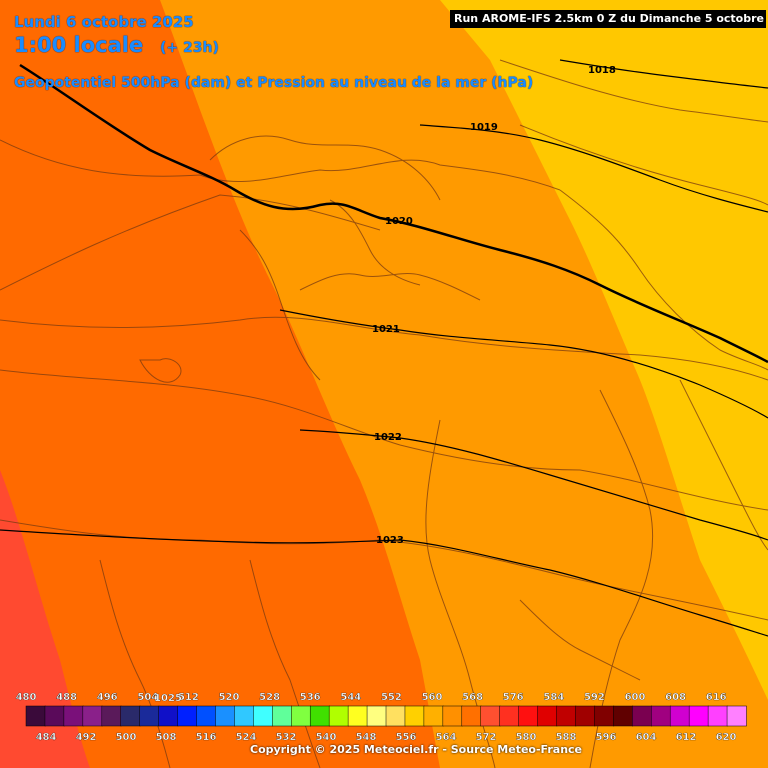 The height and width of the screenshot is (768, 768). Describe the element at coordinates (472, 697) in the screenshot. I see `scale-top-label: 568` at that location.